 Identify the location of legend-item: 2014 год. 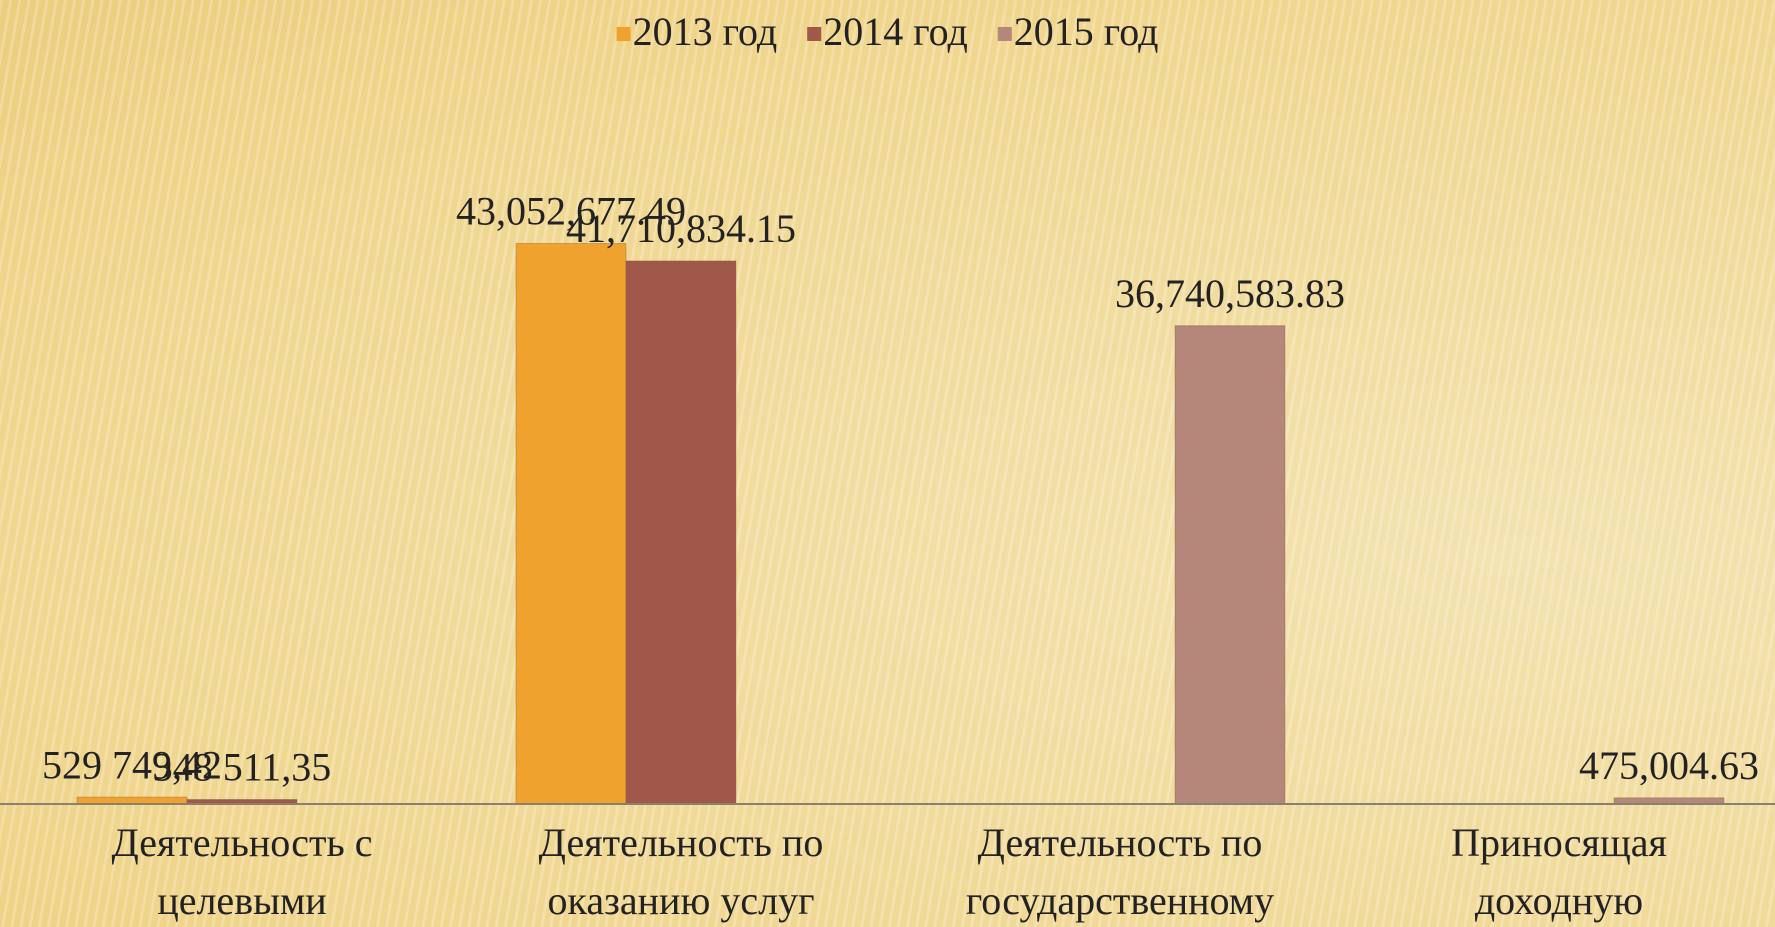
(887, 31).